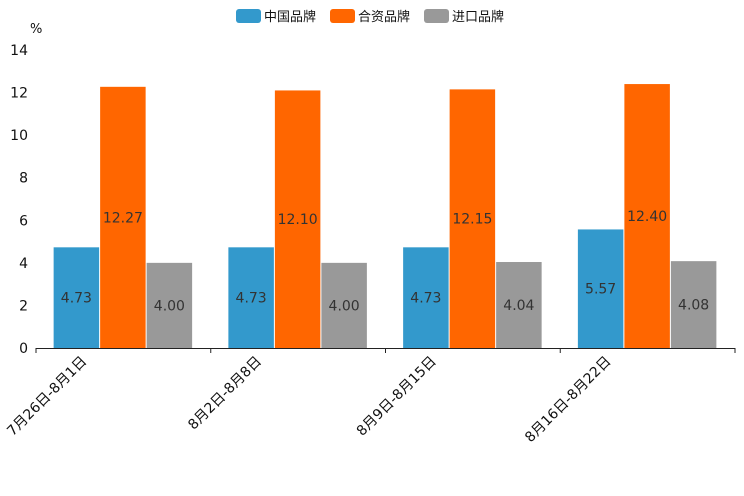 The height and width of the screenshot is (496, 744). What do you see at coordinates (23, 306) in the screenshot?
I see `y-tick-label: 2` at bounding box center [23, 306].